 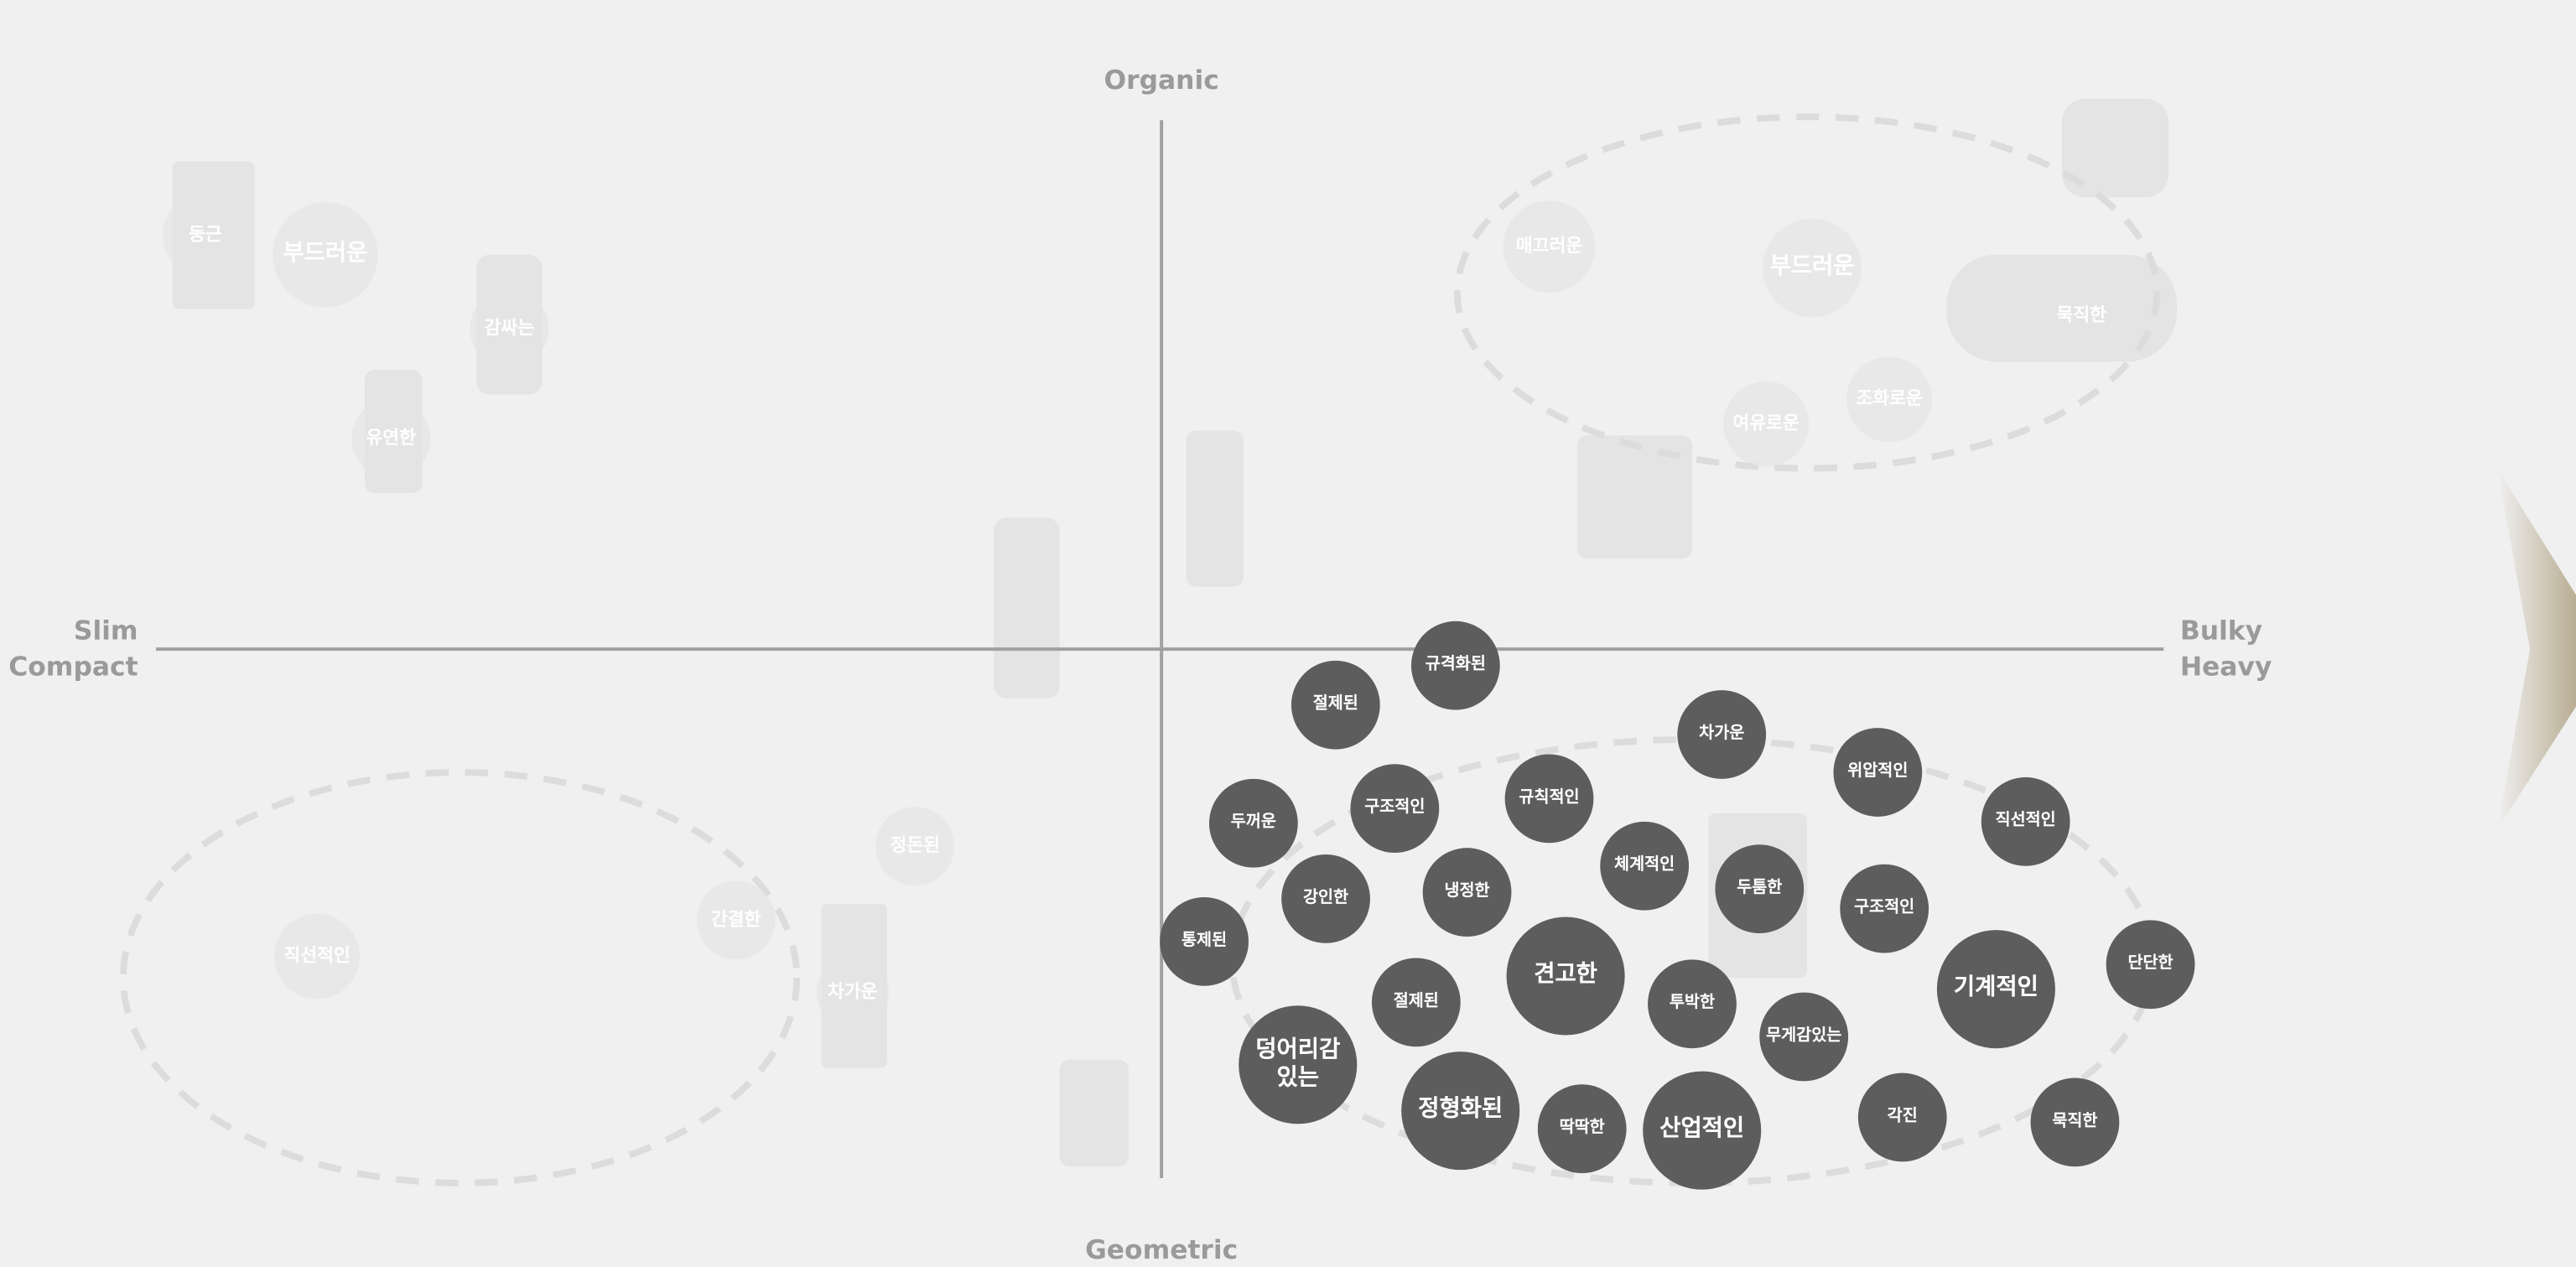 I want to click on keyword-label: 무게감있는, so click(x=1804, y=1035).